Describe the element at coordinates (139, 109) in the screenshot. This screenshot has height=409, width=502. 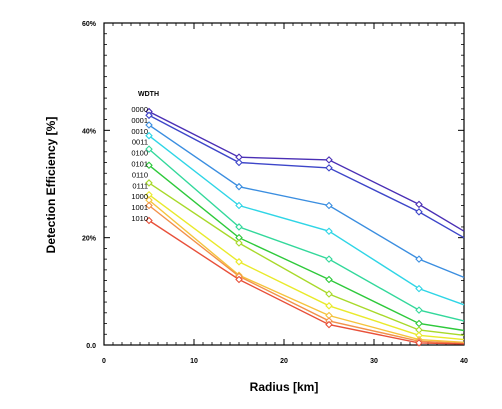
I see `legend-entry-0000: 0000` at that location.